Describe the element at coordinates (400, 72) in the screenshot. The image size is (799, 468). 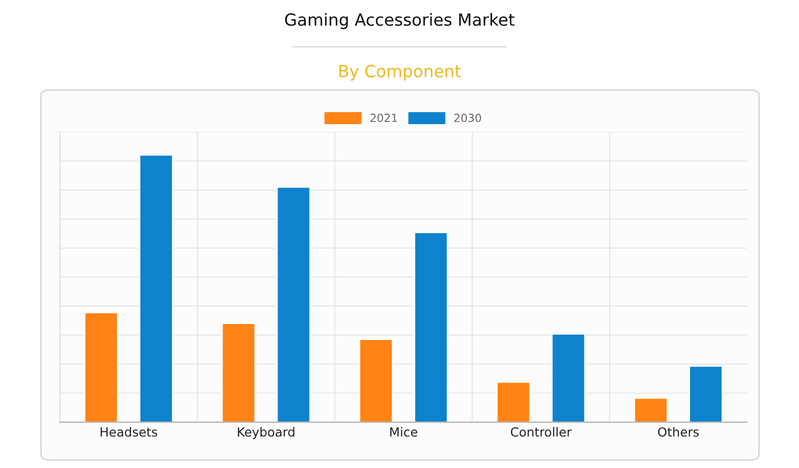
I see `chart-subtitle: By Component` at that location.